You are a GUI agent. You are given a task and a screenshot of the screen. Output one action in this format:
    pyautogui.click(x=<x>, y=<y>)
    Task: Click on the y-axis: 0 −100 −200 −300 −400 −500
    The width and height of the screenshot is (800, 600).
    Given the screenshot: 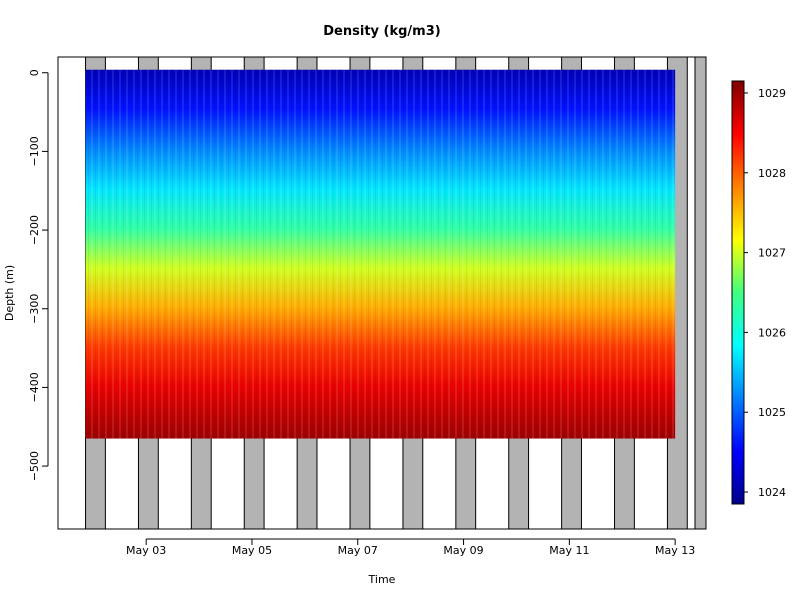 What is the action you would take?
    pyautogui.click(x=38, y=275)
    